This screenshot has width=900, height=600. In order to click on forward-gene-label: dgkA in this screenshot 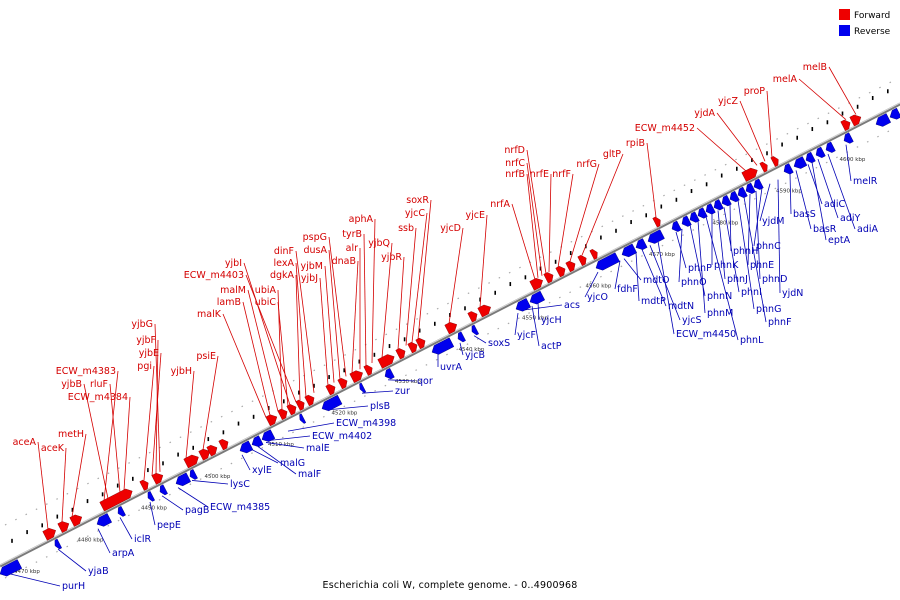, I will do `click(282, 275)`.